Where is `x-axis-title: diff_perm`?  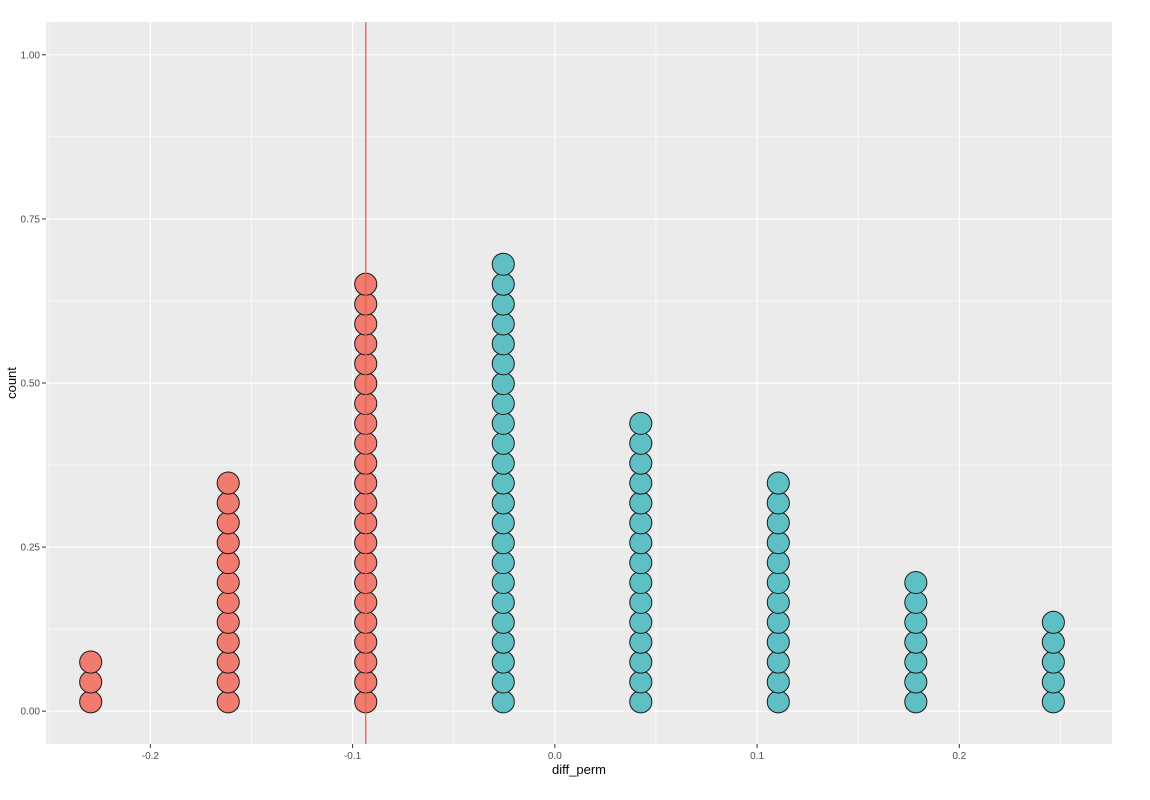 x-axis-title: diff_perm is located at coordinates (579, 769).